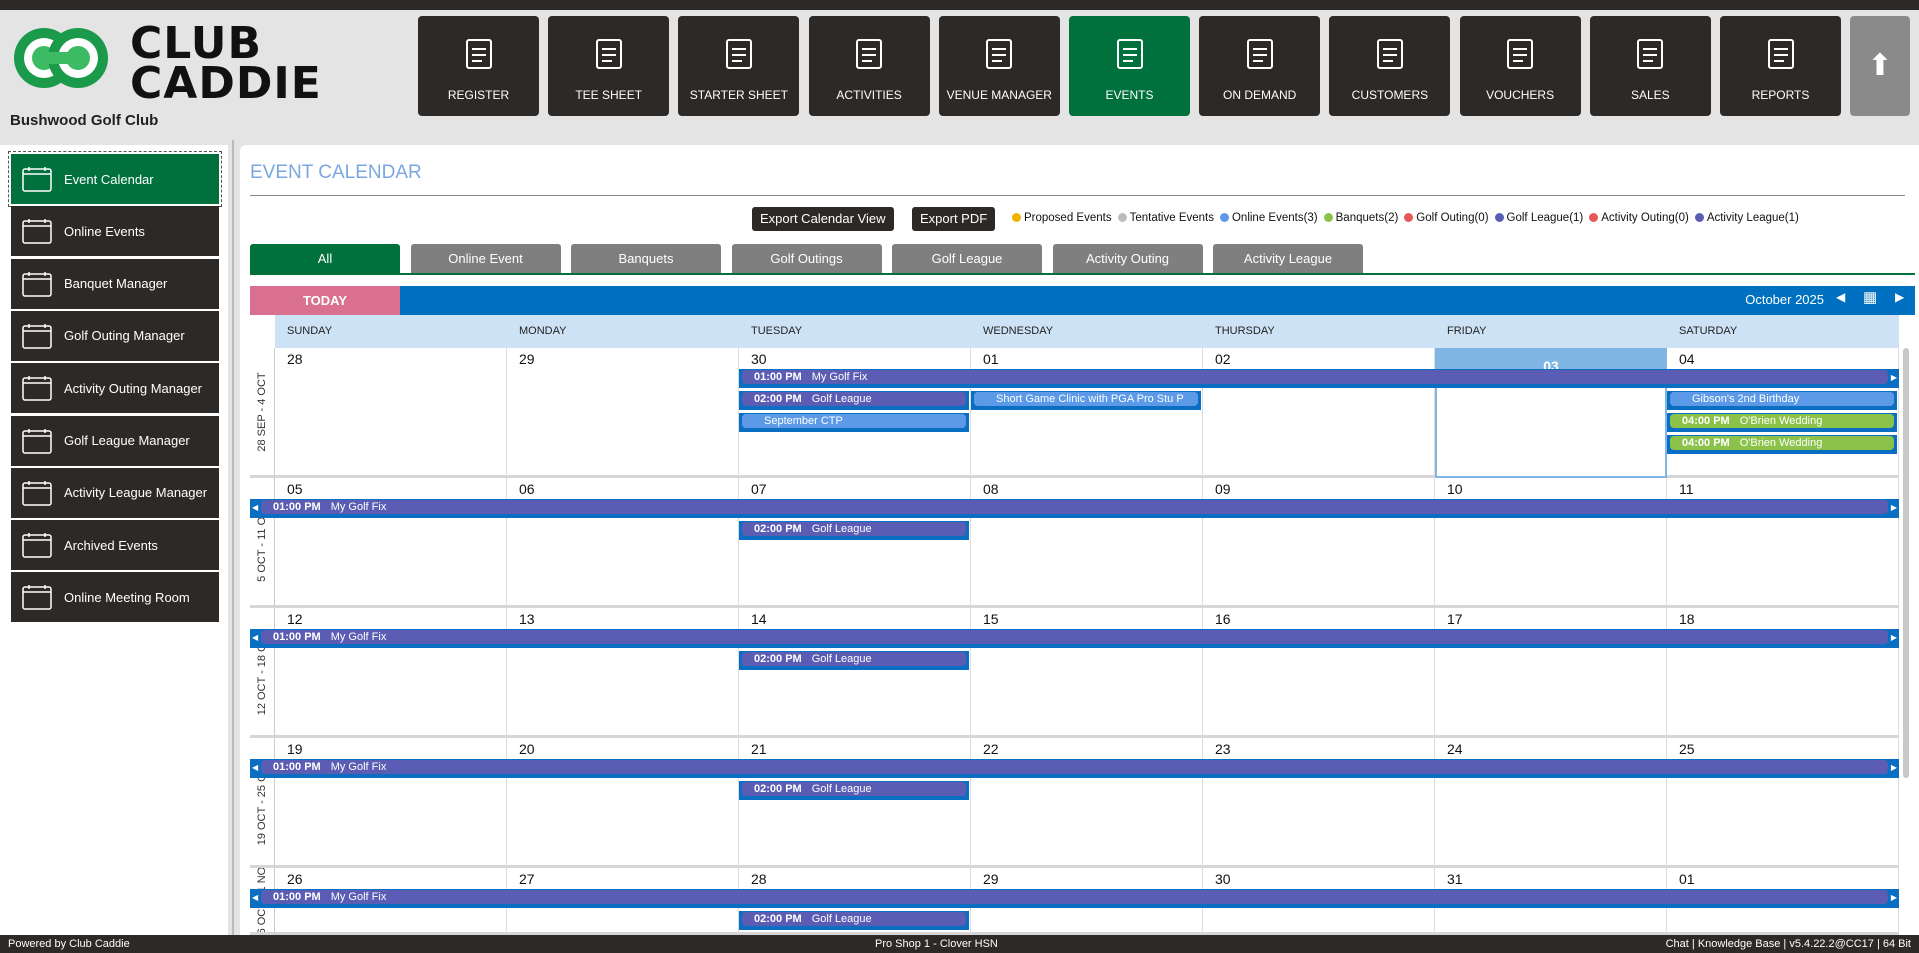  I want to click on tab-golf-outings: Golf Outings, so click(806, 259).